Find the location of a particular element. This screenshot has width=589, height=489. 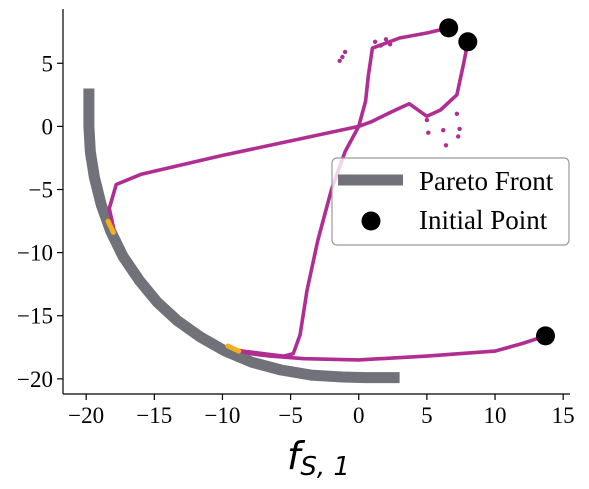

x-tick-label: −5 is located at coordinates (290, 415).